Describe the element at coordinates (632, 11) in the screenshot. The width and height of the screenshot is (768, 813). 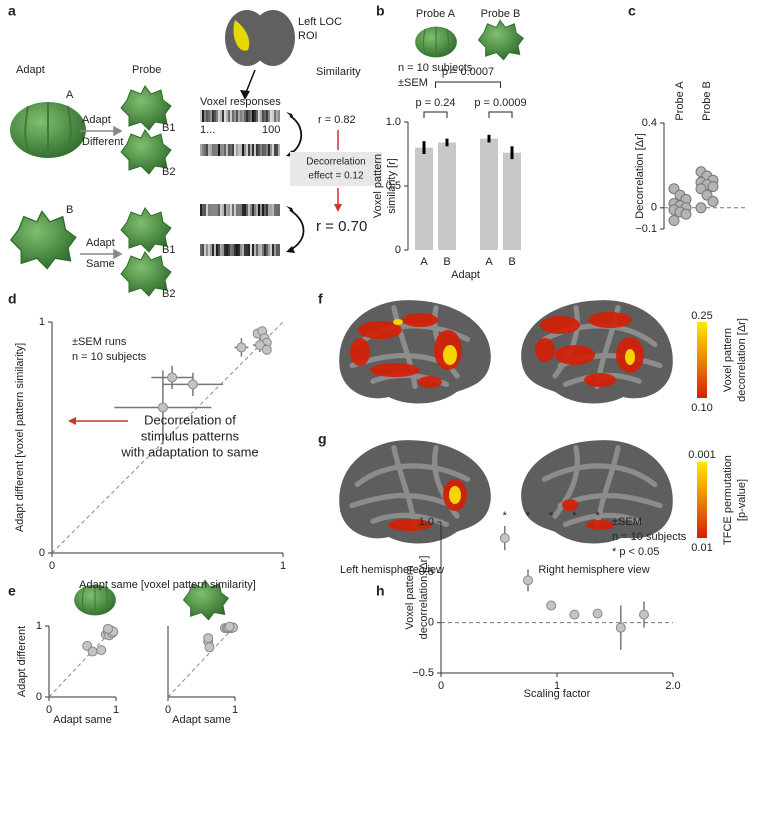
I see `panel-label: c` at that location.